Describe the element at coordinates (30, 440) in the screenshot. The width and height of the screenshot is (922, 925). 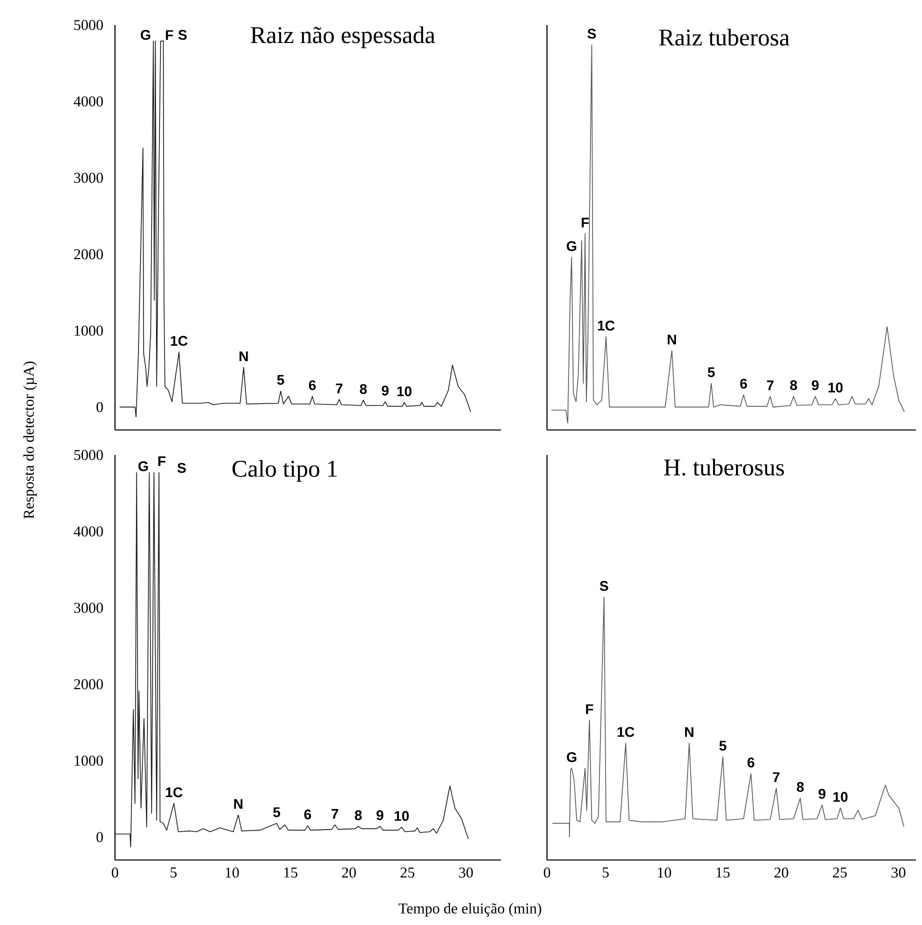
I see `y-axis-title: Resposta do detector (µA)` at that location.